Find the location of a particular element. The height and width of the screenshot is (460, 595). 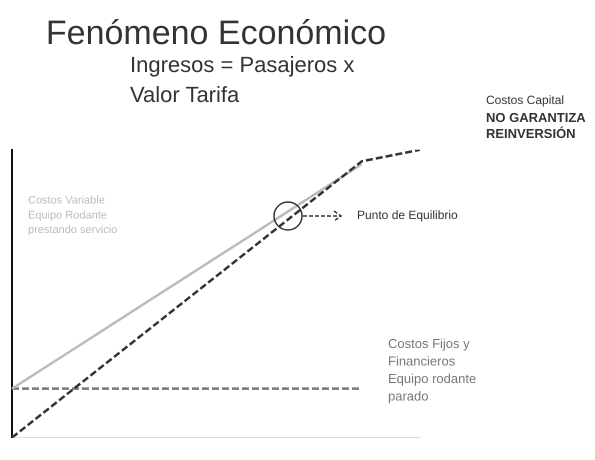

text: NO GARANTIZA REINVERSIÓN is located at coordinates (536, 126).